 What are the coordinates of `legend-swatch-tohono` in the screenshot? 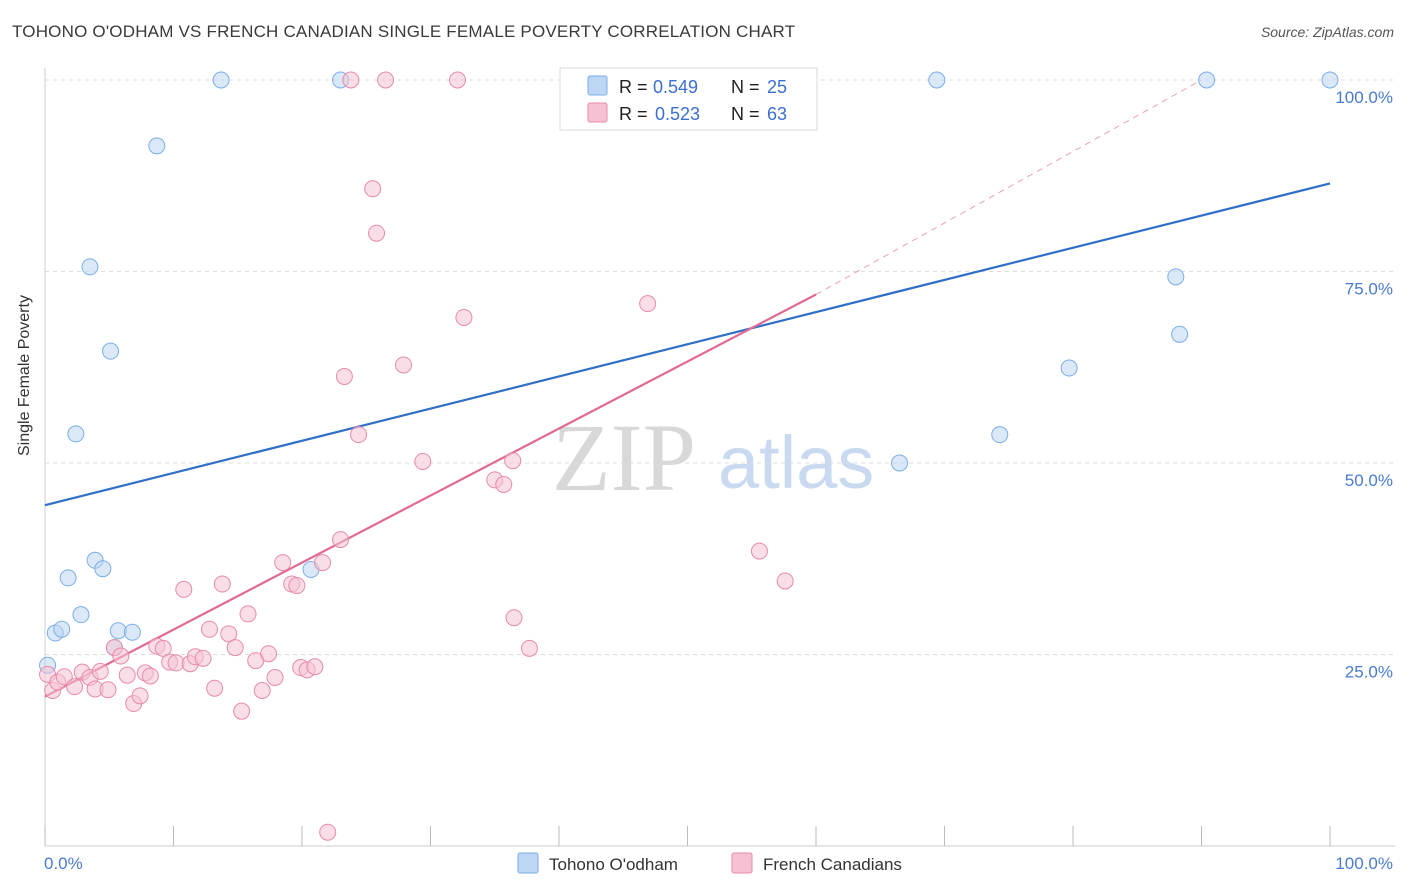 It's located at (528, 863).